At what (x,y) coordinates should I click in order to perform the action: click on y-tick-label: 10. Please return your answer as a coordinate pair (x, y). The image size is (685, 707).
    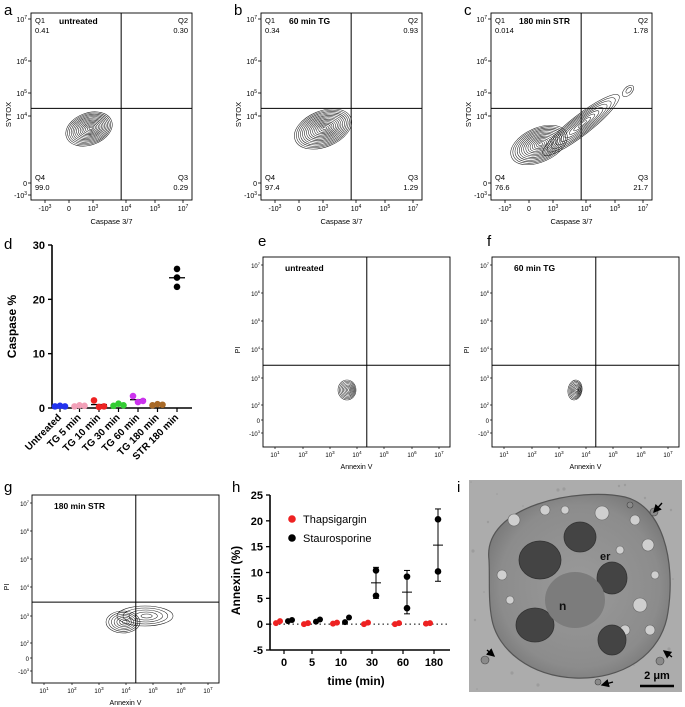
    Looking at the image, I should click on (39, 355).